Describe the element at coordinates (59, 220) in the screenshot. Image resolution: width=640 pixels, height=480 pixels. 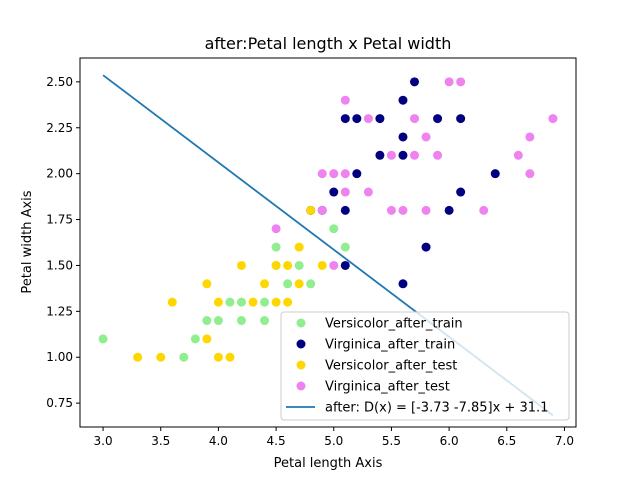
I see `y-tick-label: 1.75` at that location.